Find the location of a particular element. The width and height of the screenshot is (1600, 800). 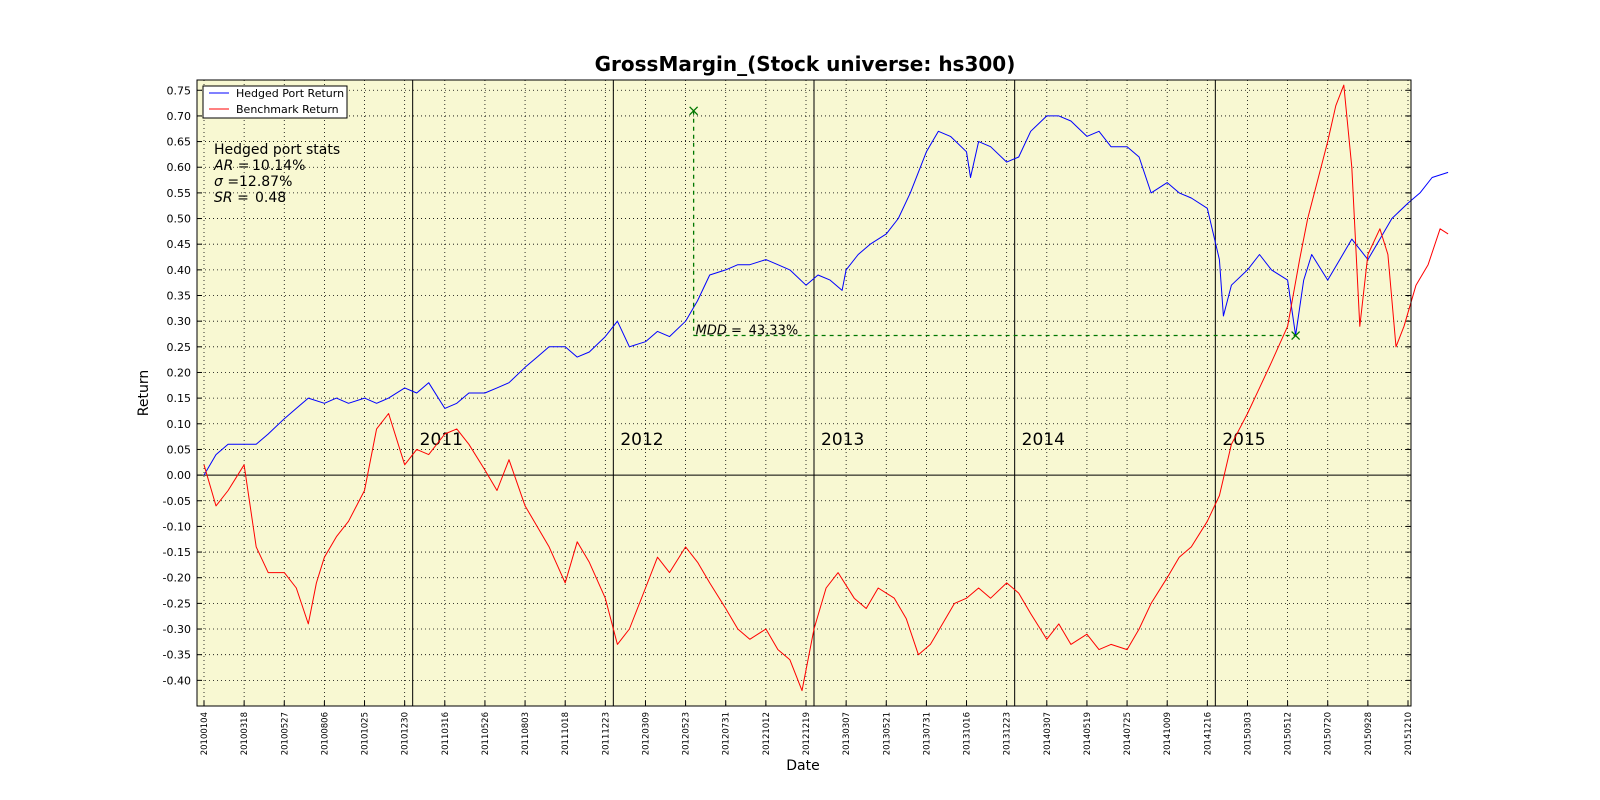

legend: Hedged Port Return Benchmark Return is located at coordinates (275, 102).